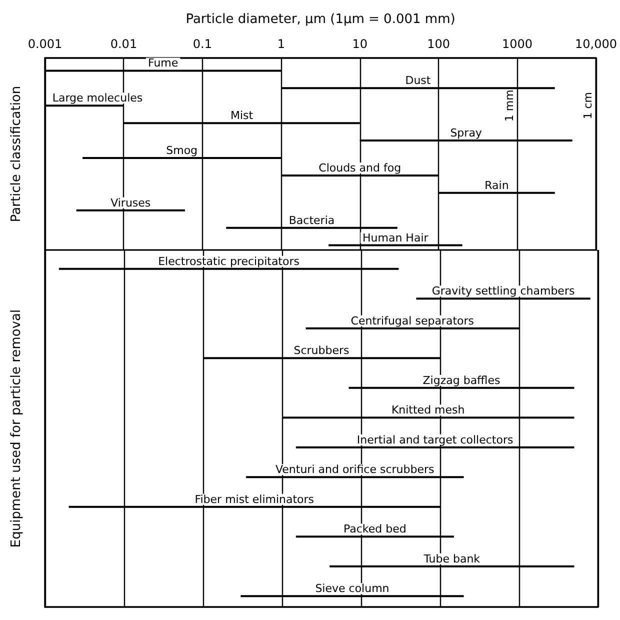 This screenshot has width=620, height=620. I want to click on x-tick-label: 0.01, so click(124, 44).